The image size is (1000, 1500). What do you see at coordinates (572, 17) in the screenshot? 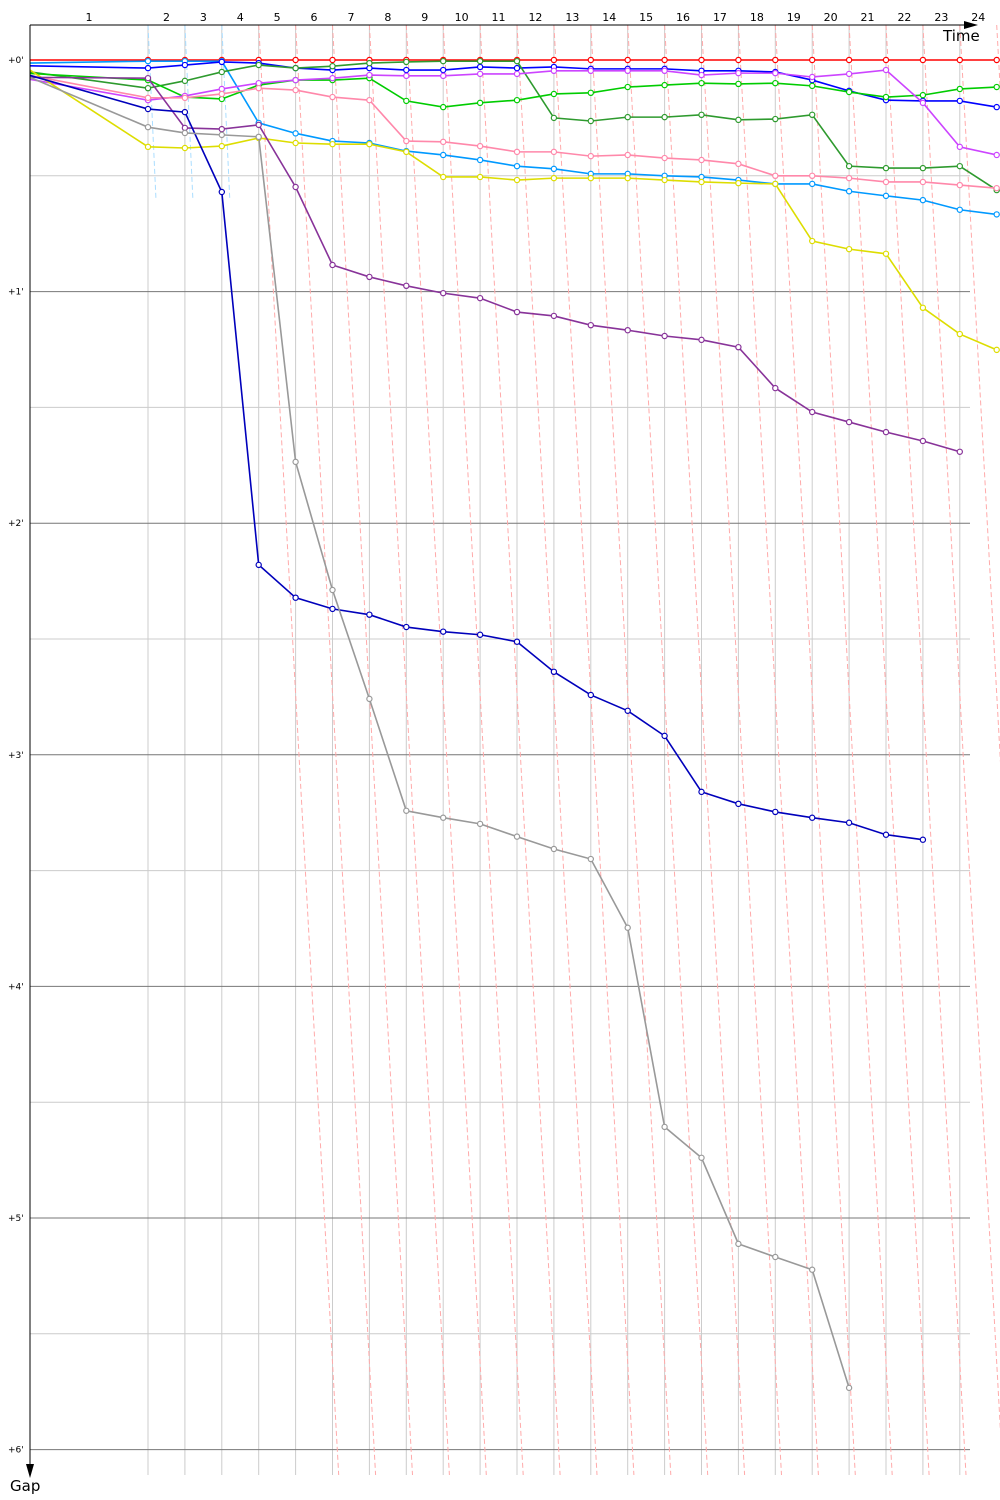
I see `x-tick-label: 13` at bounding box center [572, 17].